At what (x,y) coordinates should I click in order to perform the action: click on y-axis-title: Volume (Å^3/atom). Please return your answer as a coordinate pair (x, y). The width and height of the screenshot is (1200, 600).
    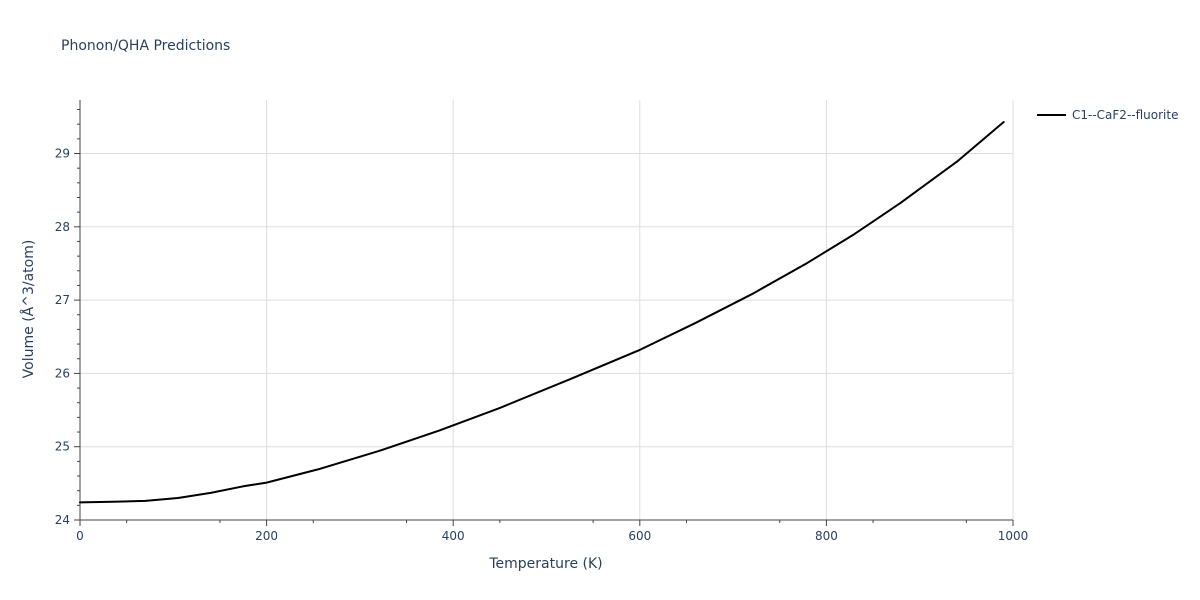
    Looking at the image, I should click on (28, 309).